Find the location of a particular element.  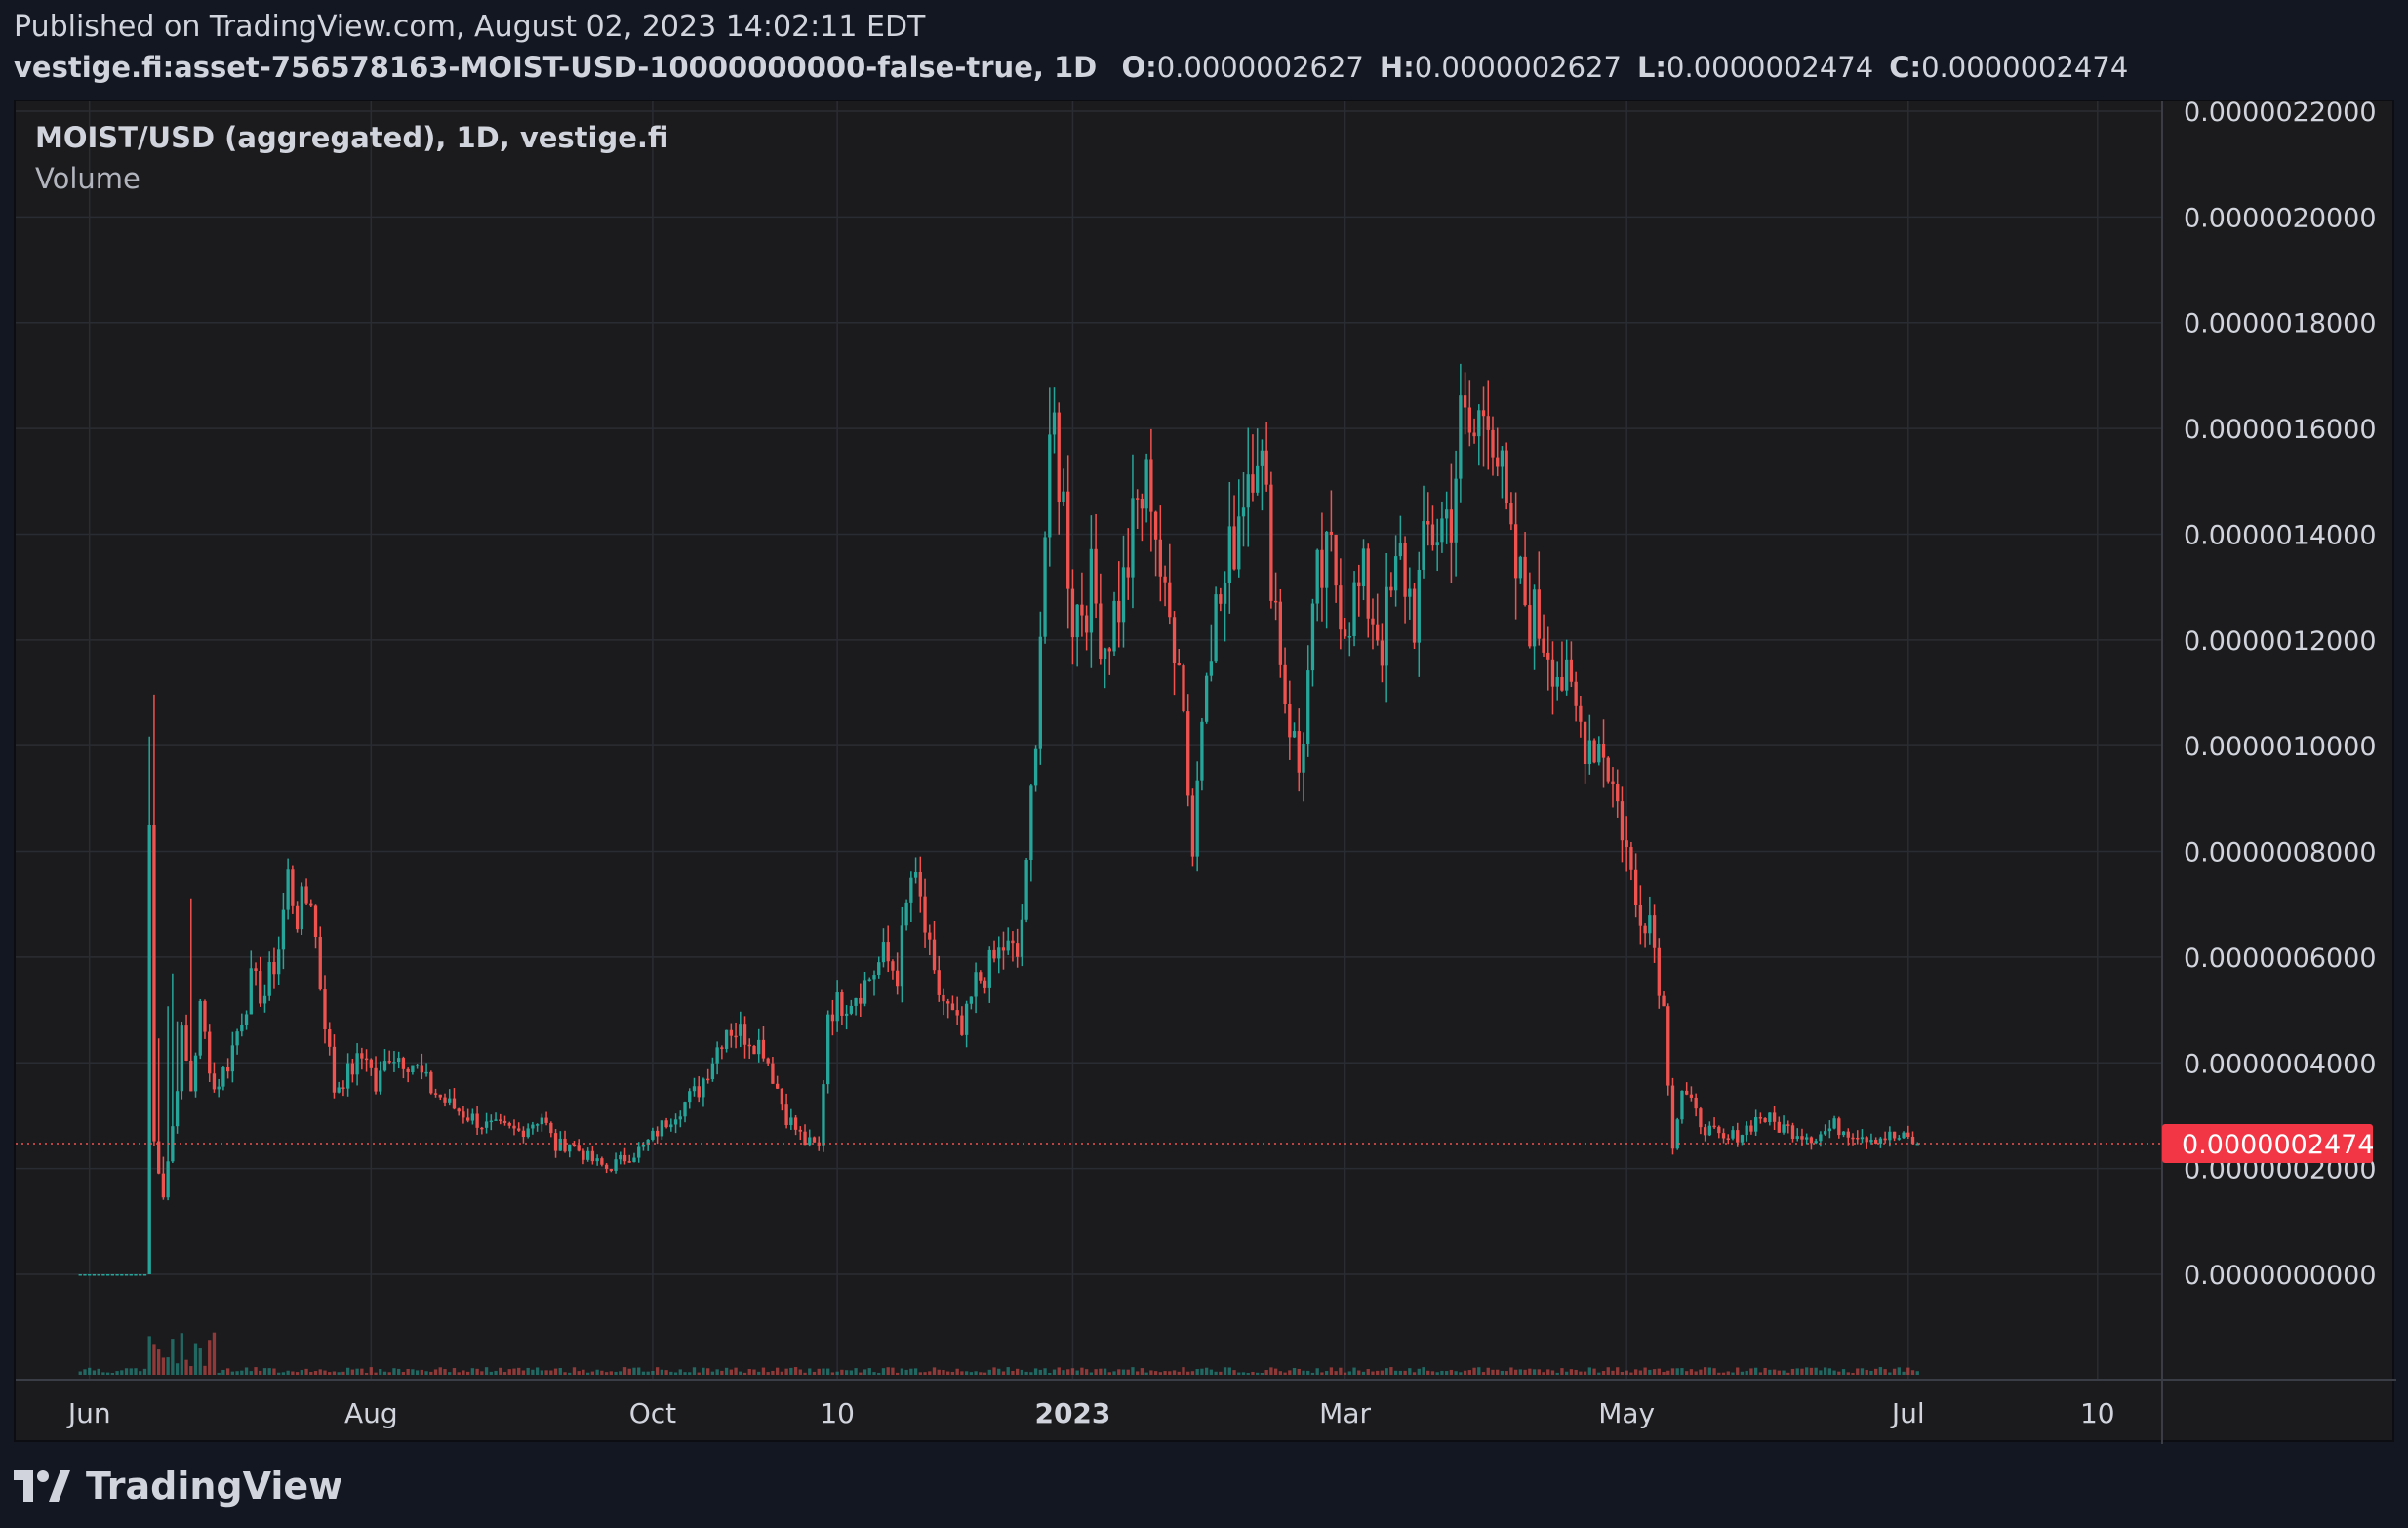

volume-legend: Volume is located at coordinates (88, 178).